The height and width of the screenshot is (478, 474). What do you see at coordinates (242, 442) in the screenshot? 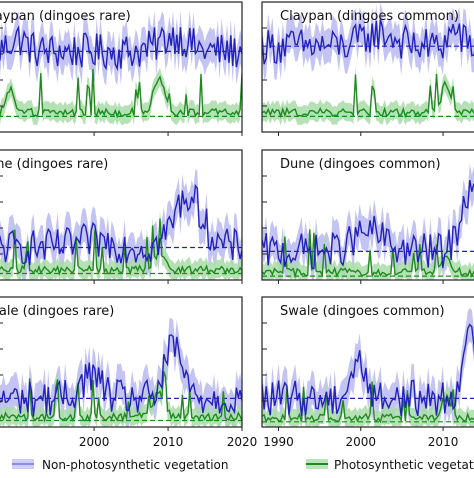
I see `x-tick-label: 2020` at bounding box center [242, 442].